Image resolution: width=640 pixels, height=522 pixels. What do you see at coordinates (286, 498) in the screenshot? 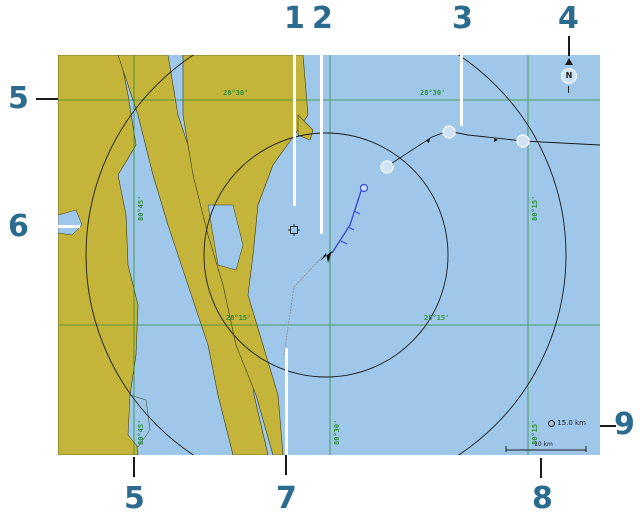
I see `callout-7: 7` at bounding box center [286, 498].